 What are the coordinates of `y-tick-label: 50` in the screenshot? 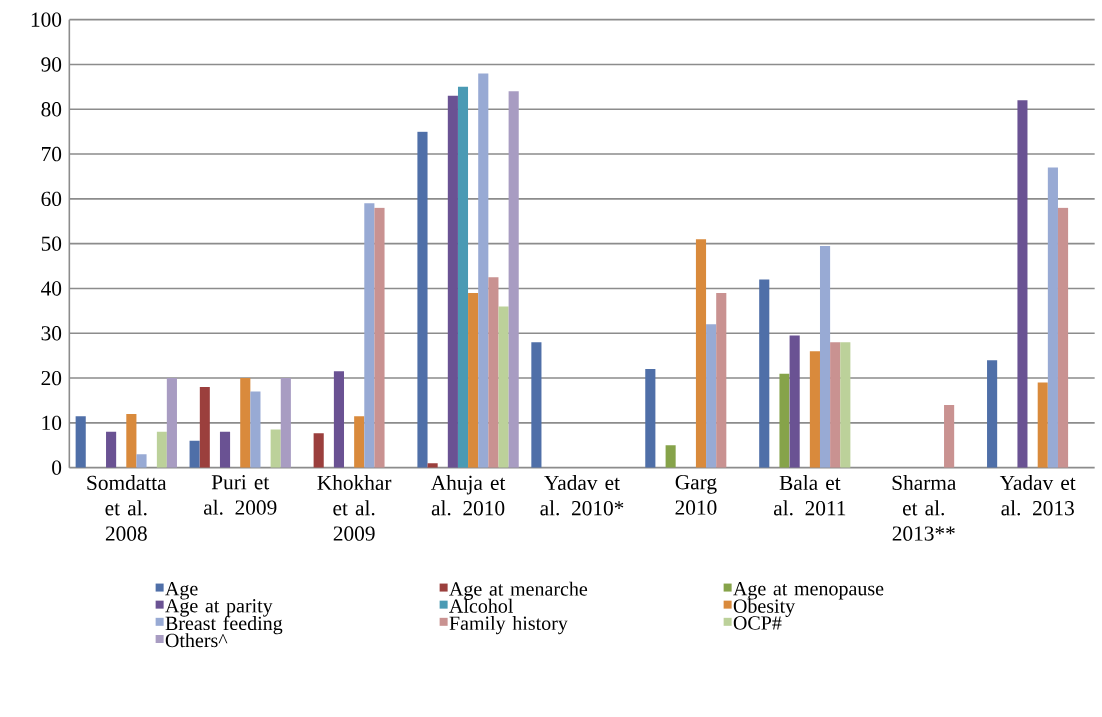 It's located at (51, 243).